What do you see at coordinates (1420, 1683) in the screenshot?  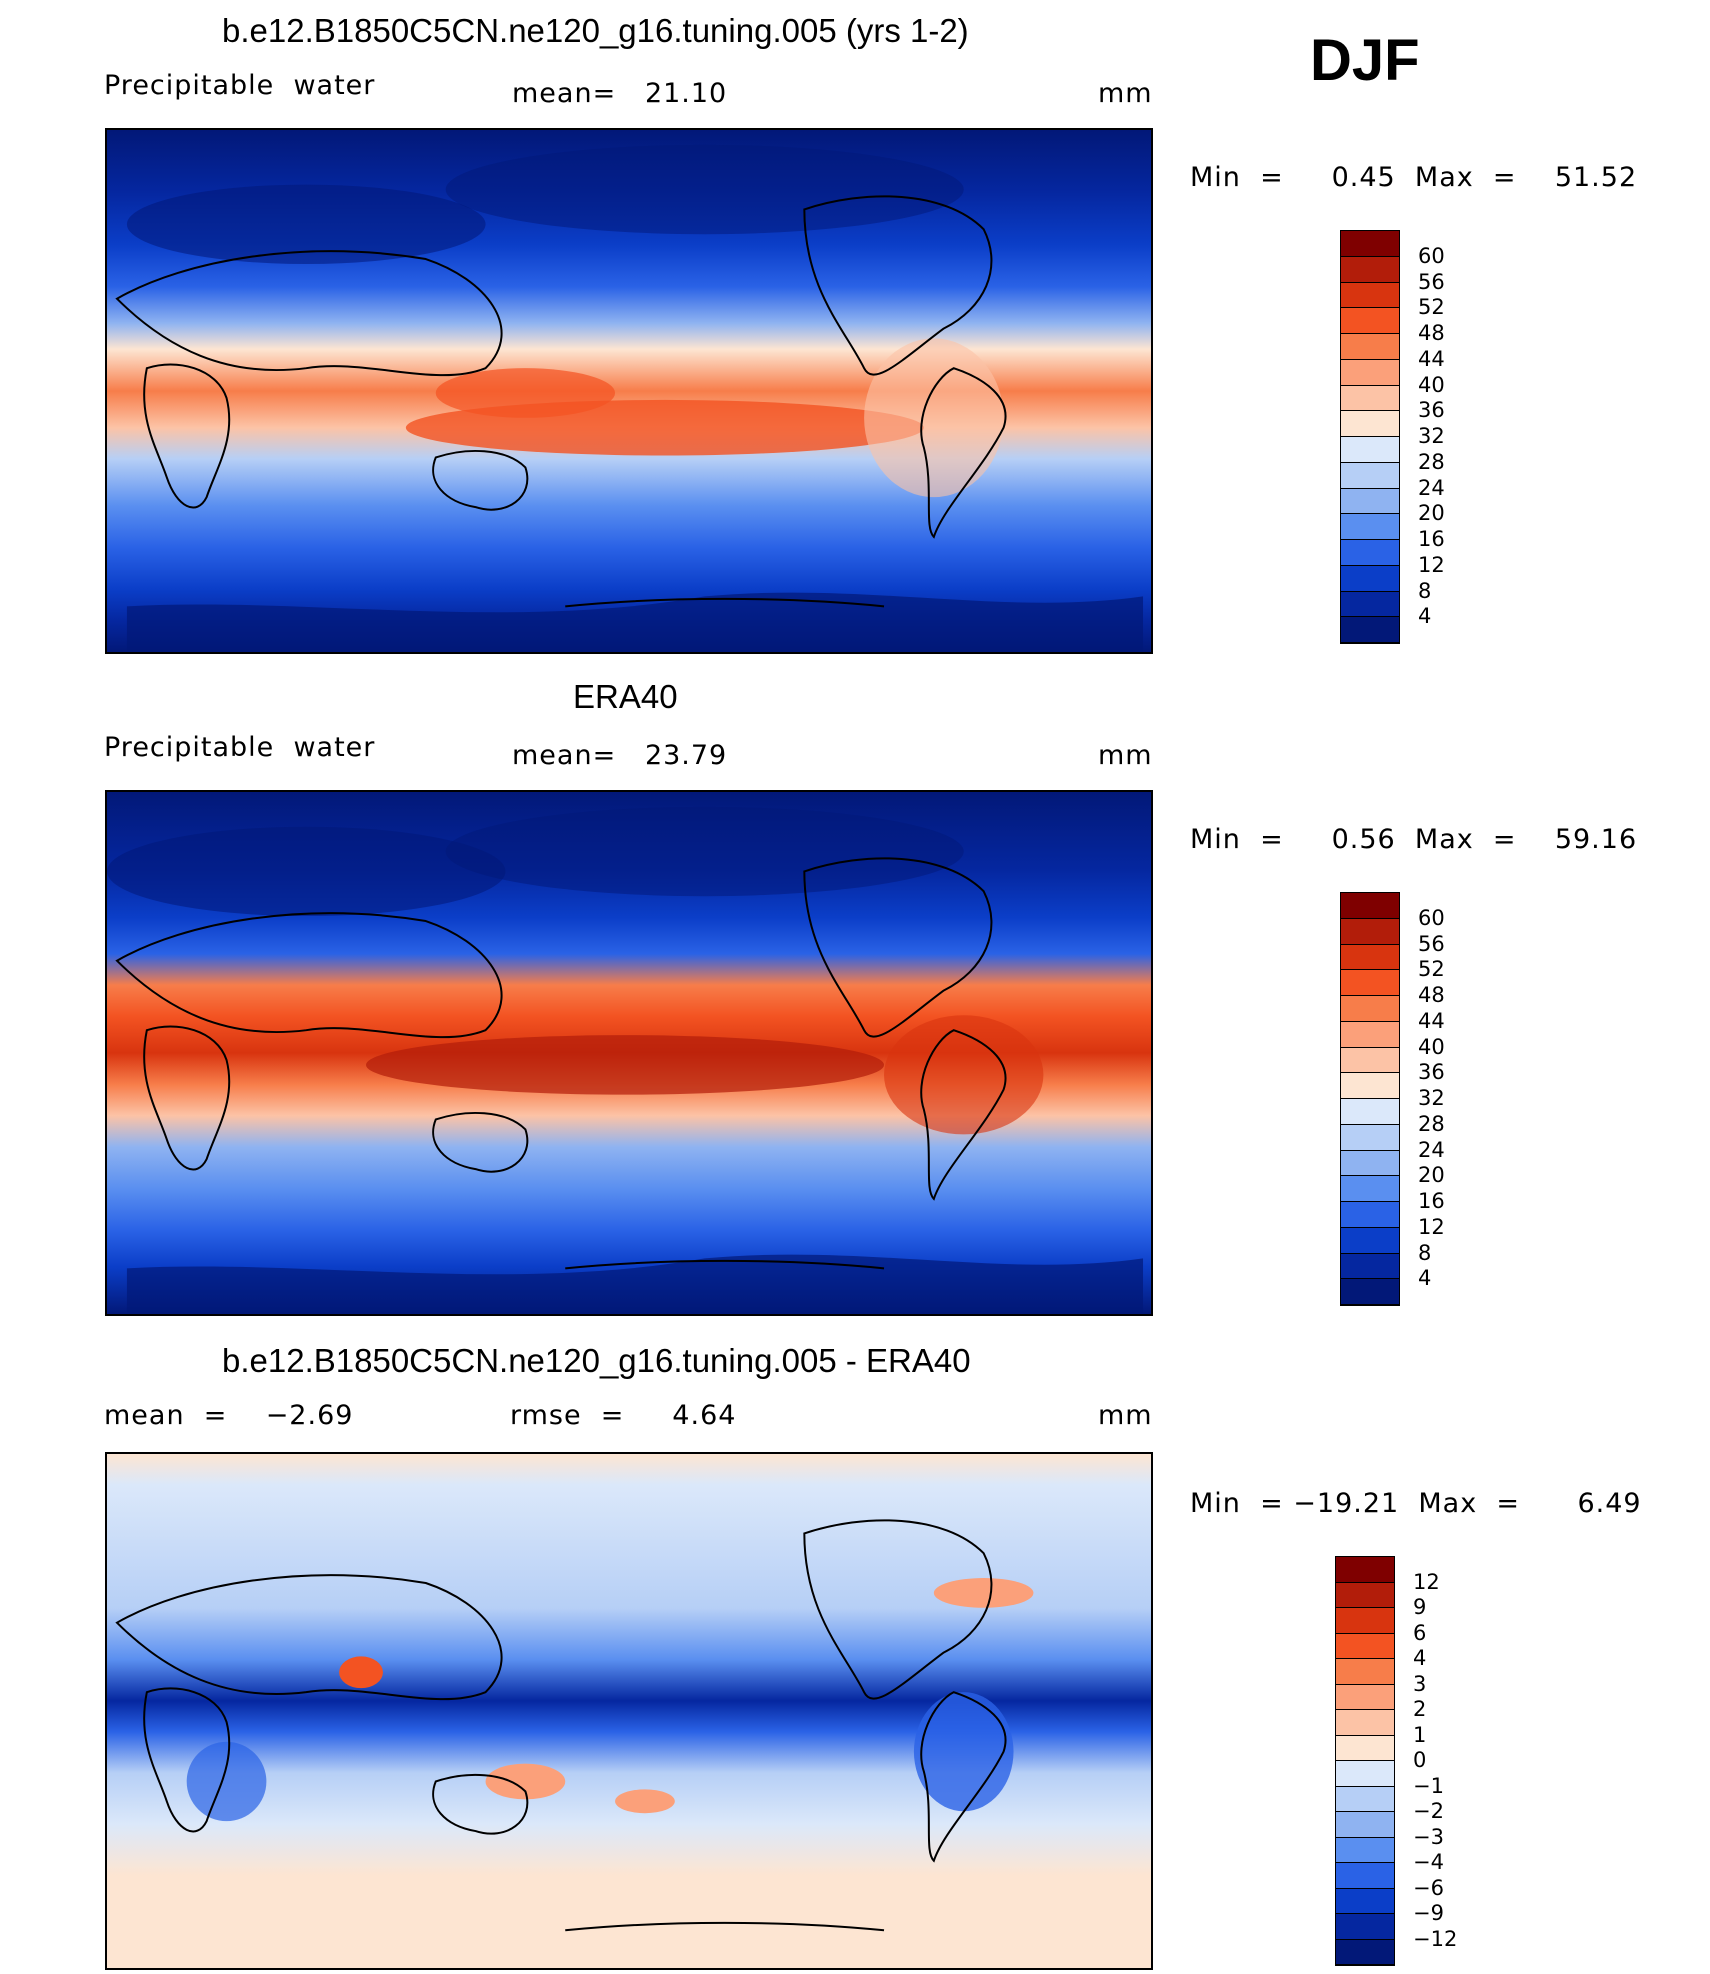 I see `colorbar-tick-label: 3` at bounding box center [1420, 1683].